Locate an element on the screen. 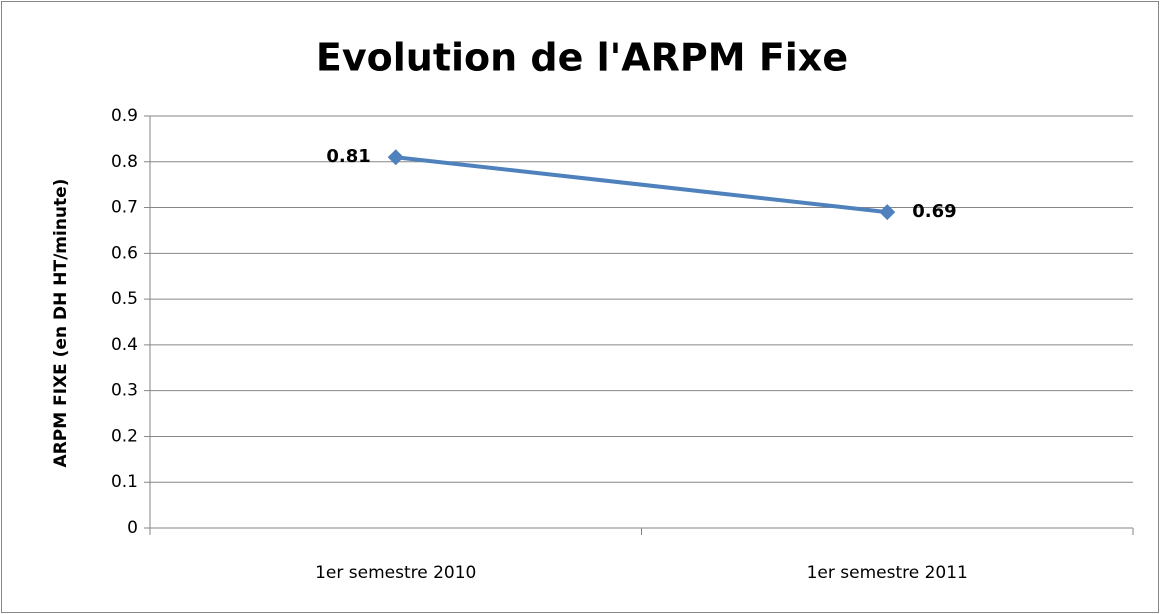 The image size is (1160, 614). data-label: 0.81 is located at coordinates (348, 156).